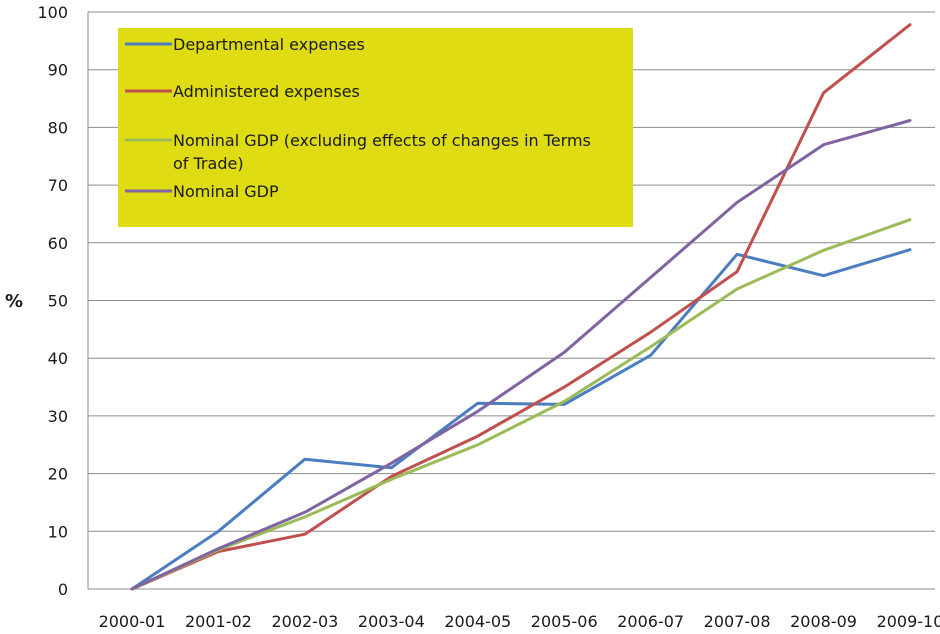 This screenshot has height=634, width=940. I want to click on x-tick-label: 2008-09, so click(823, 621).